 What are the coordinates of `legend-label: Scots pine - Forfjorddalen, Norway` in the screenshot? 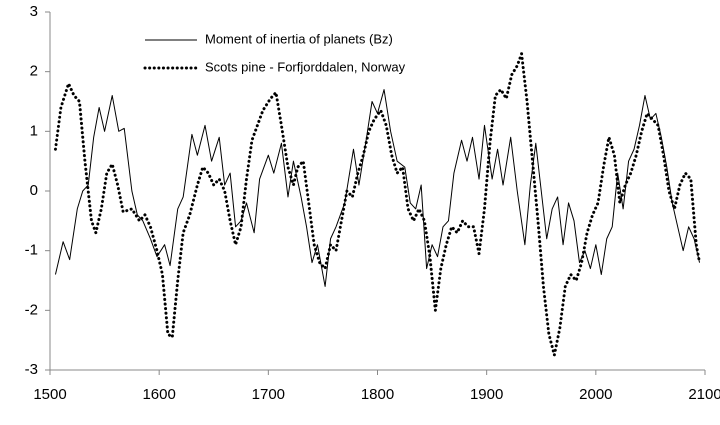 It's located at (305, 66).